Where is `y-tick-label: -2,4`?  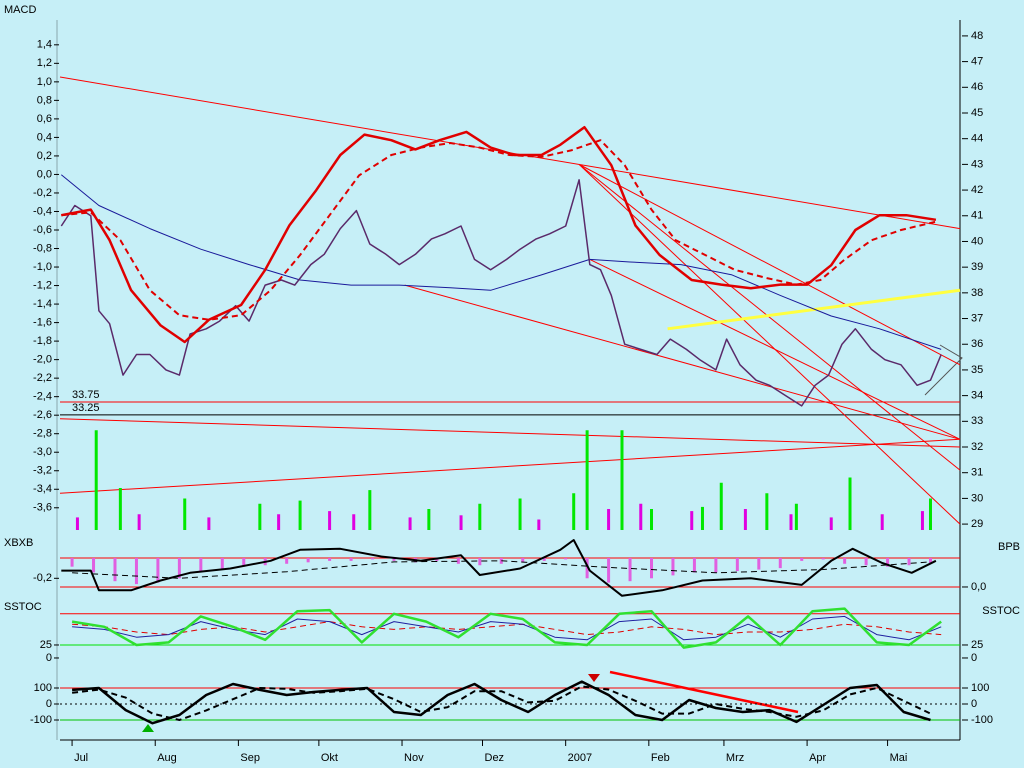 y-tick-label: -2,4 is located at coordinates (42, 397).